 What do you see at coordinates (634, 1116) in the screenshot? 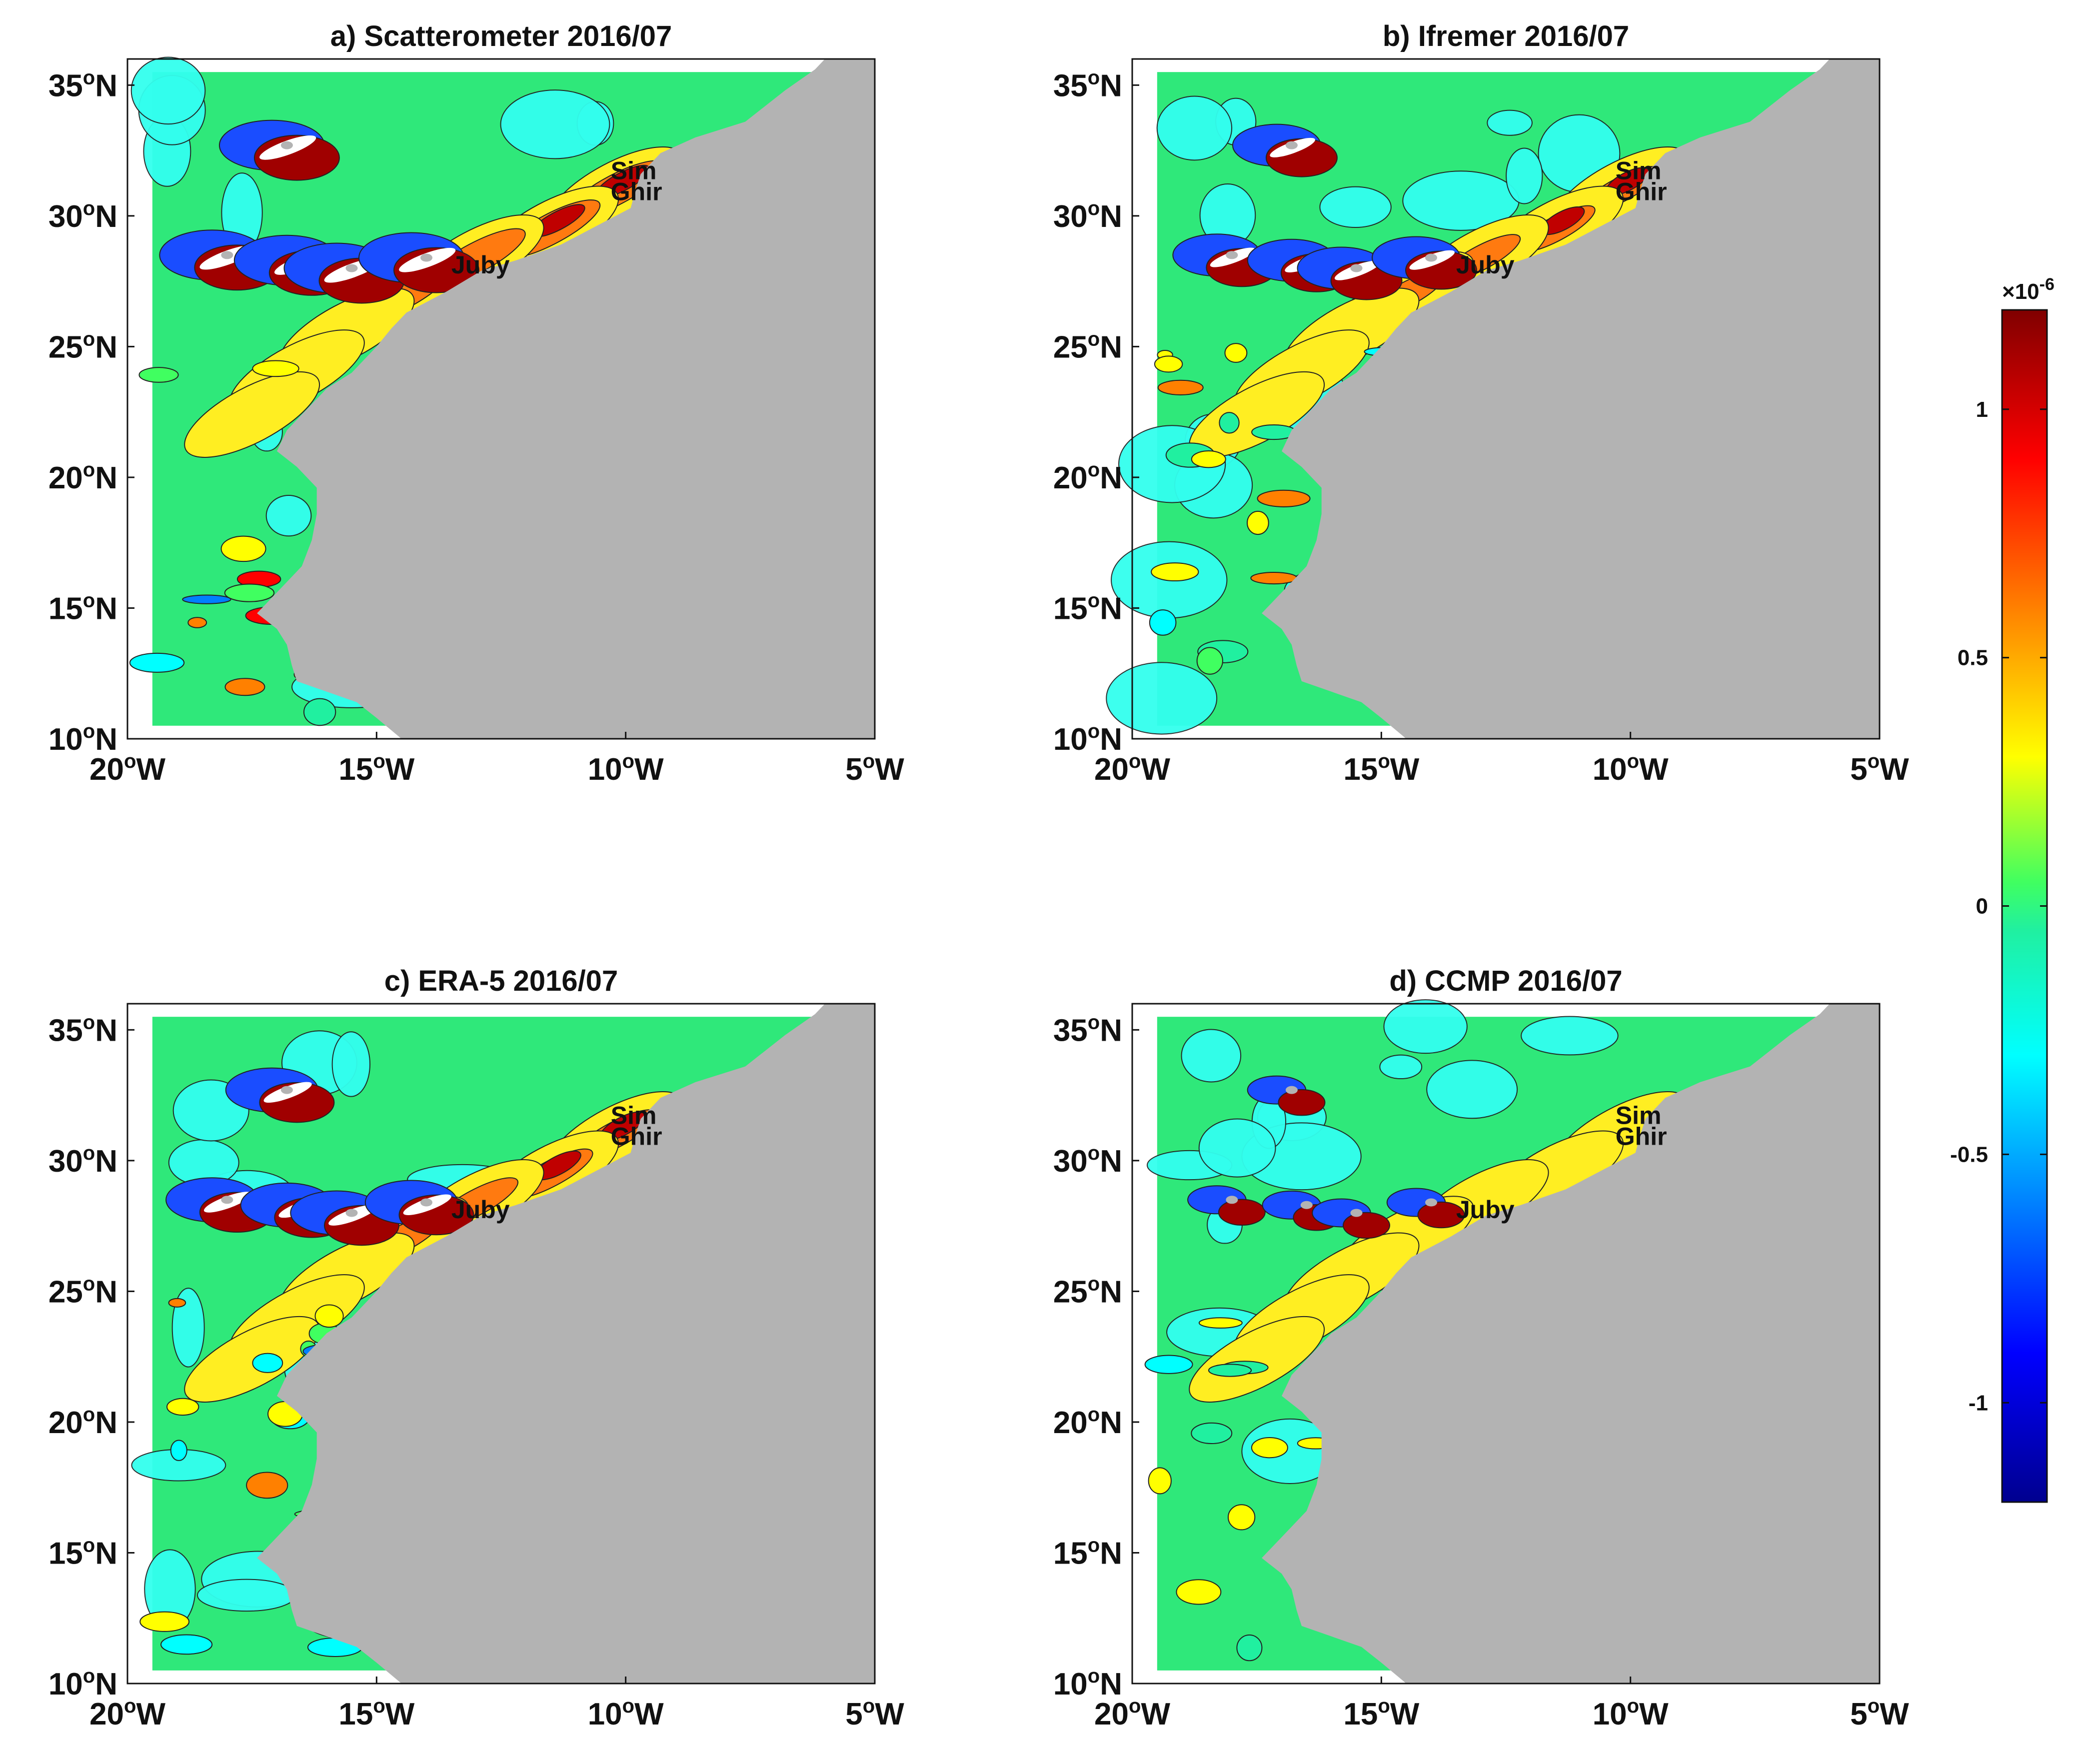
I see `place-label-sim: Sim` at bounding box center [634, 1116].